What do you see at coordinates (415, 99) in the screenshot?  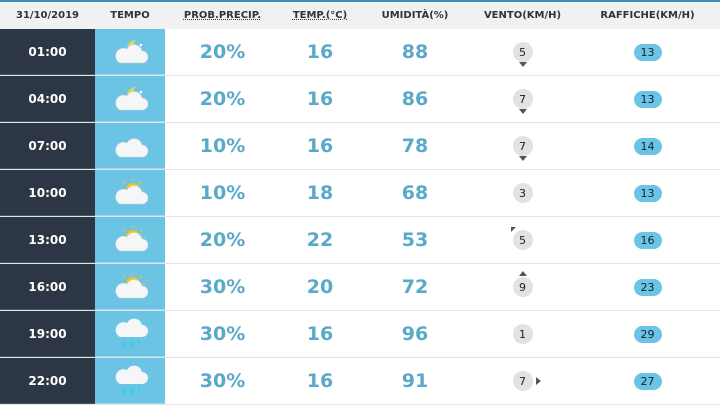 I see `humidity-value: 86` at bounding box center [415, 99].